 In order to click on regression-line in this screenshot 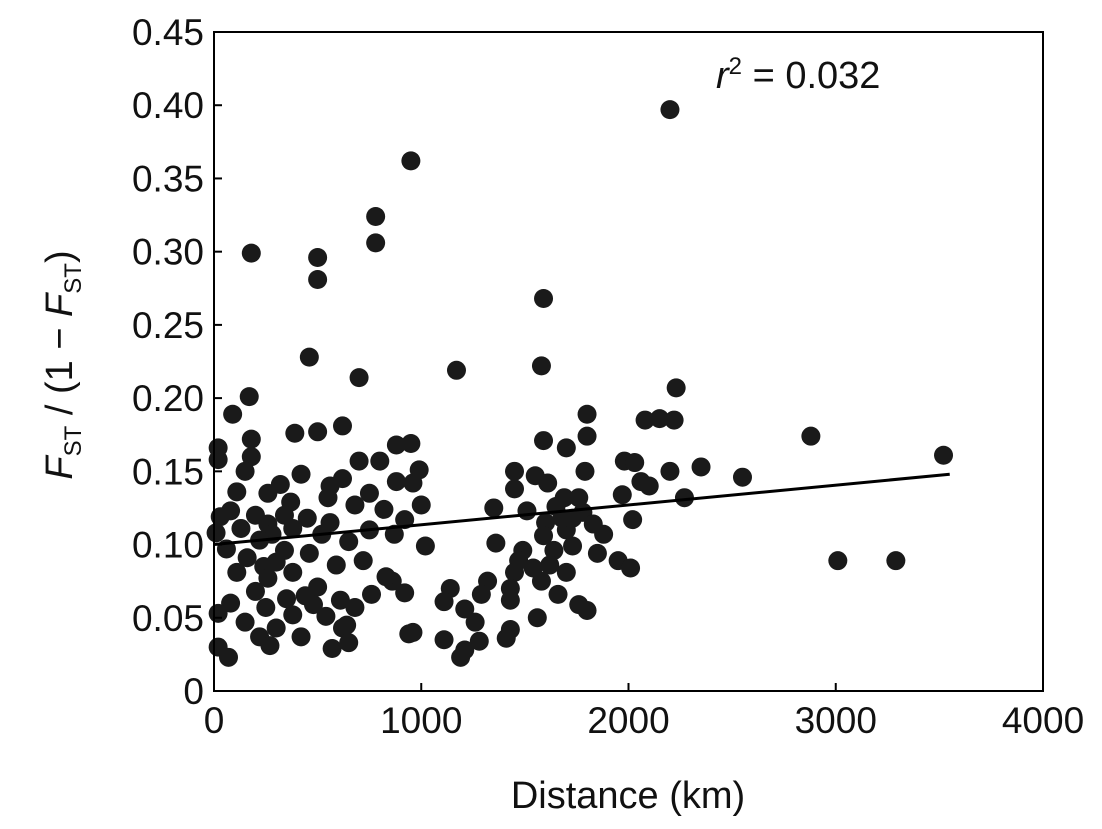, I will do `click(581, 509)`.